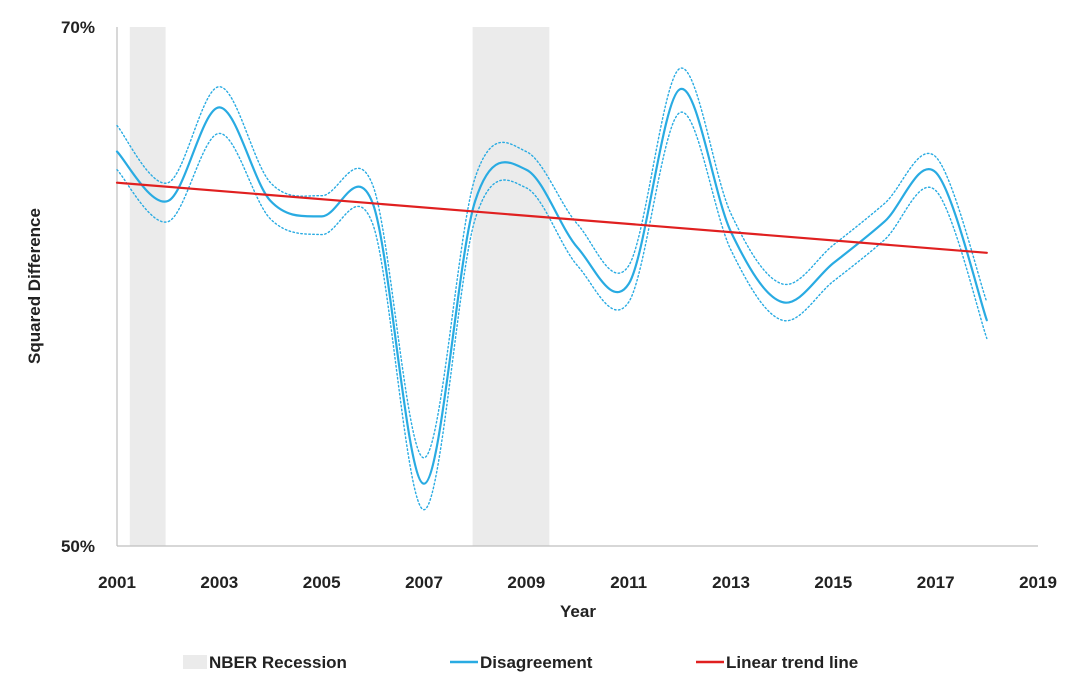  Describe the element at coordinates (322, 582) in the screenshot. I see `x-tick-label-2005: 2005` at that location.